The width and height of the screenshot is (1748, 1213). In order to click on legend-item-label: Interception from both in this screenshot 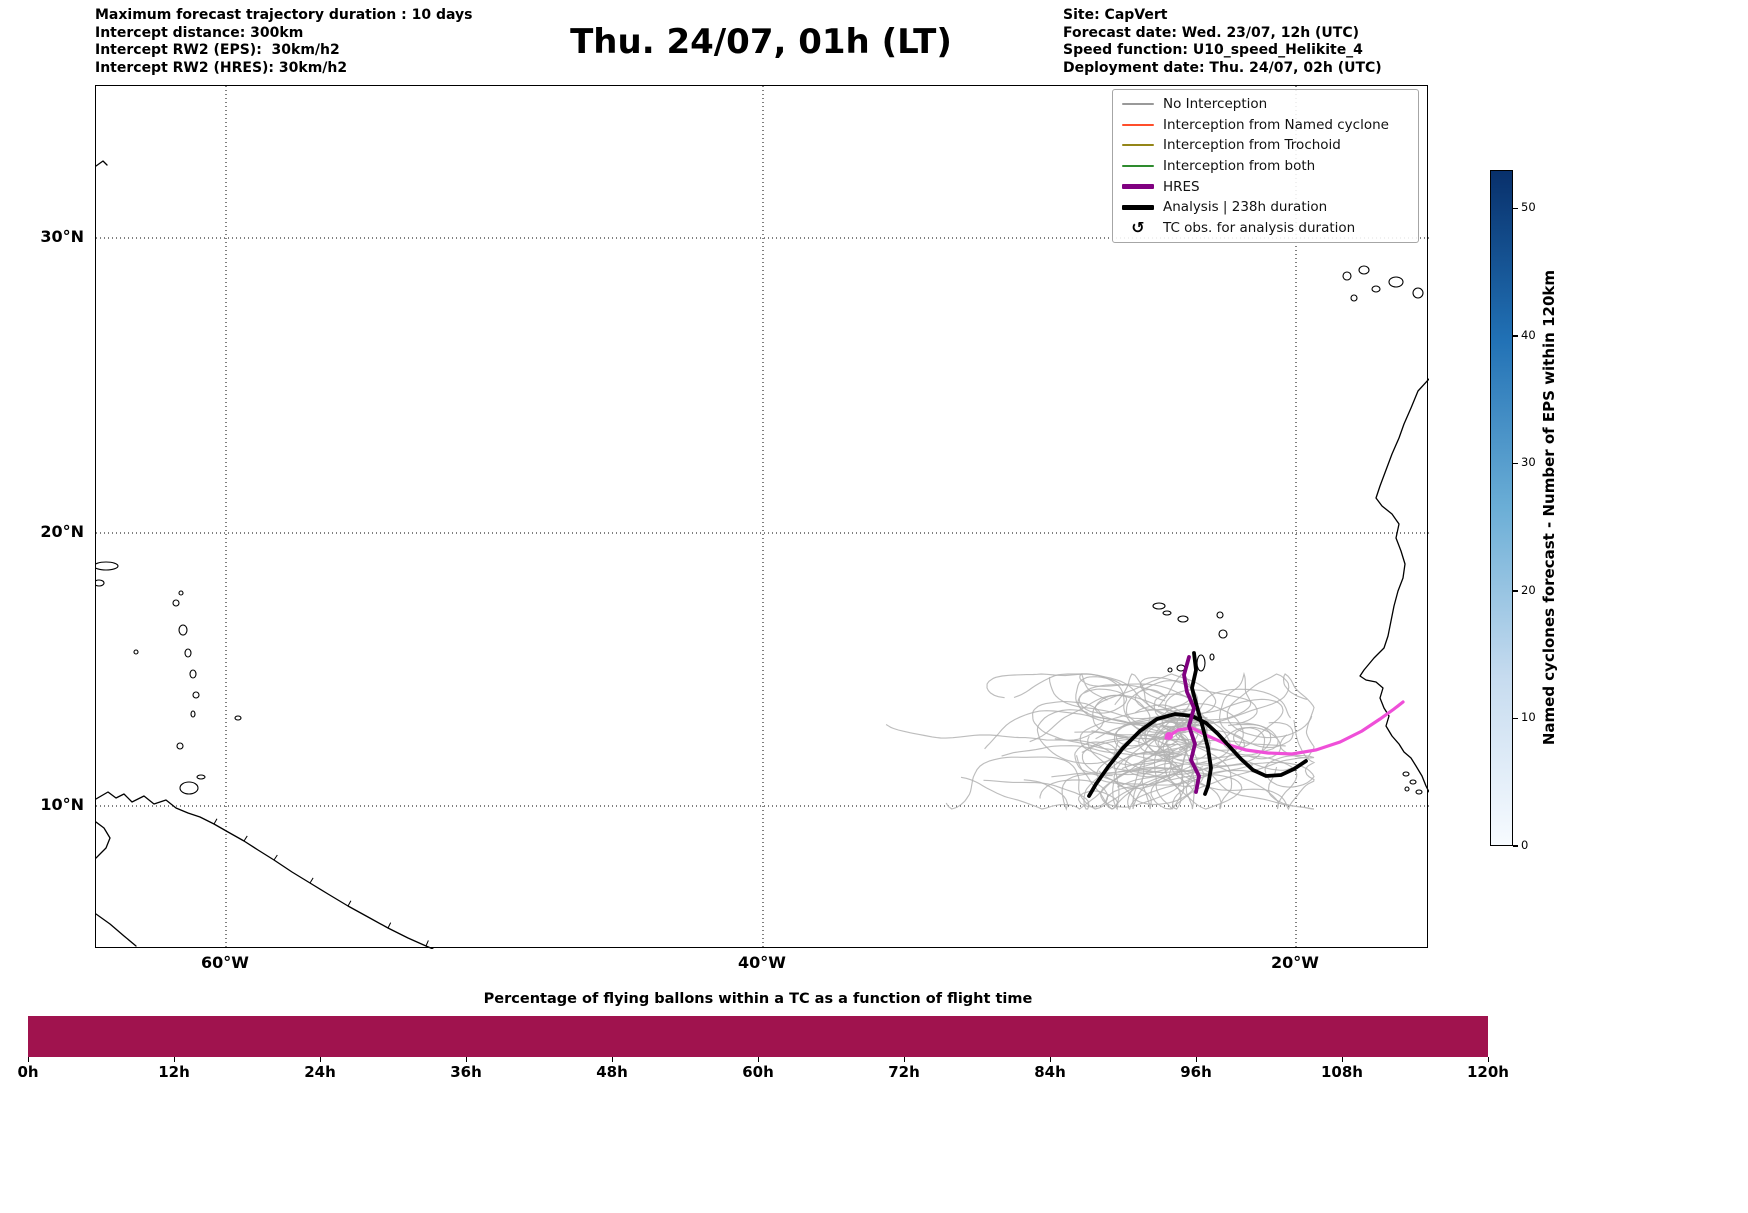, I will do `click(1239, 166)`.